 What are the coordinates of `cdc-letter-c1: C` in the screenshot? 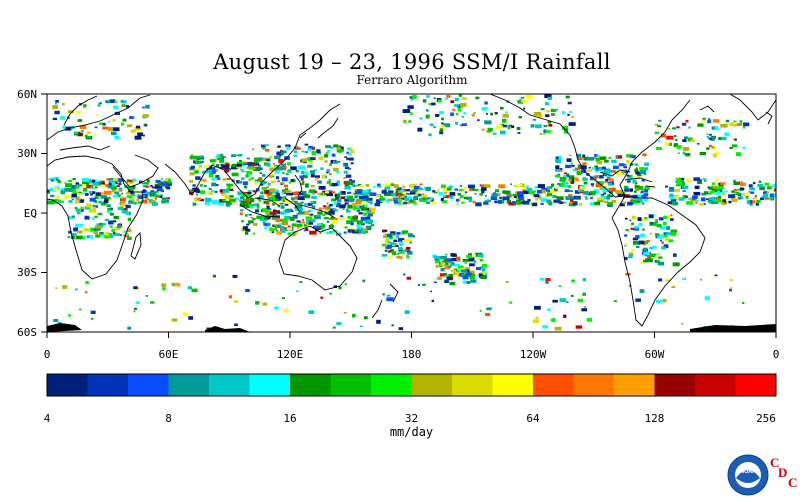 It's located at (774, 462).